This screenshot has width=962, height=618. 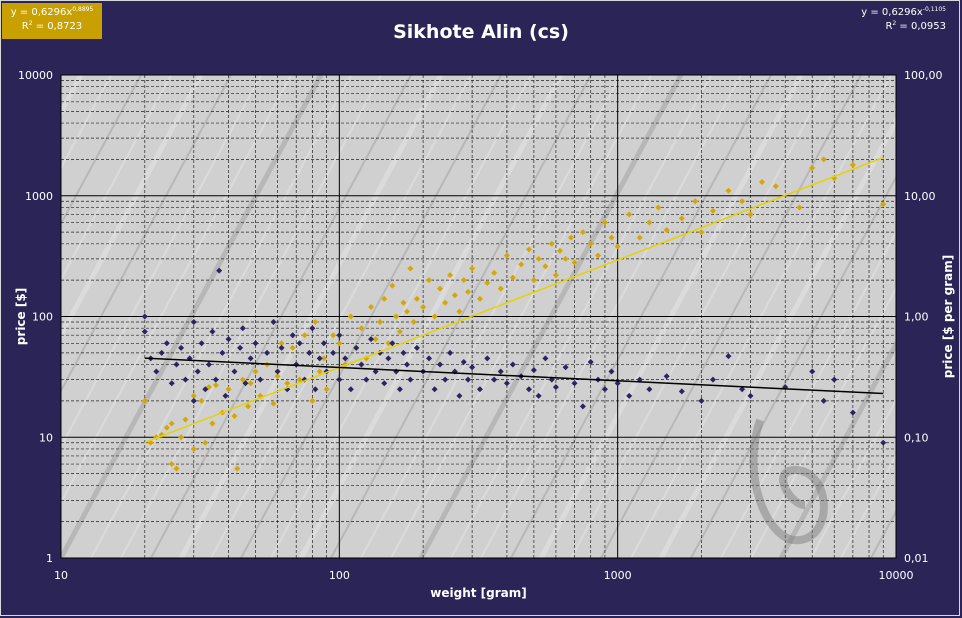 What do you see at coordinates (916, 317) in the screenshot?
I see `y2-tick-label: 1,00` at bounding box center [916, 317].